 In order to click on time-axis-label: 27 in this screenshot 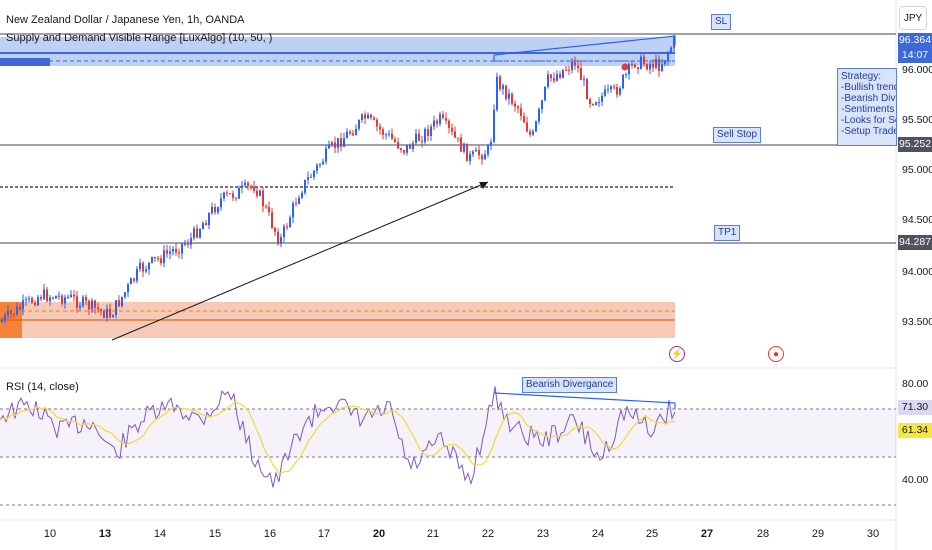, I will do `click(707, 534)`.